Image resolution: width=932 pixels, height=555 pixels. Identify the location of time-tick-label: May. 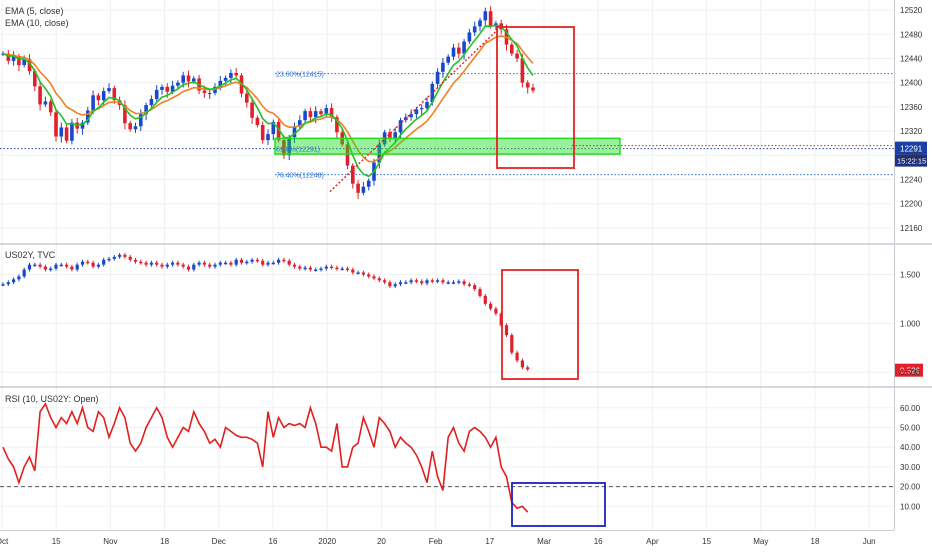
(760, 541).